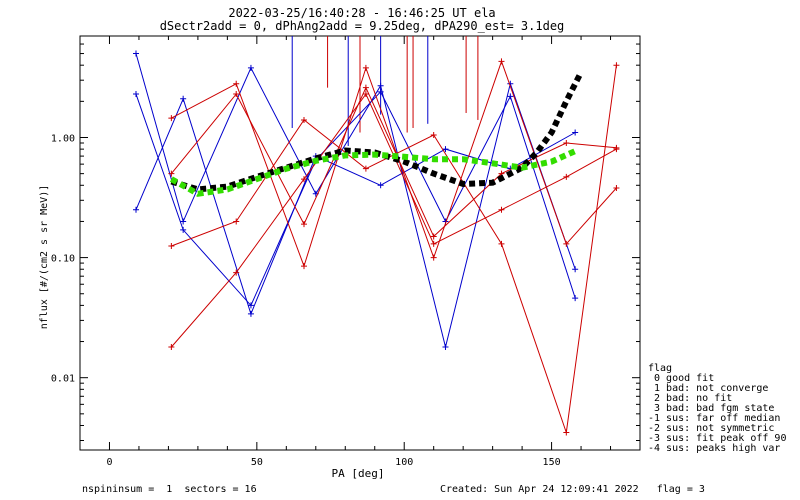 The width and height of the screenshot is (800, 500). I want to click on x-tick-label: 0, so click(109, 462).